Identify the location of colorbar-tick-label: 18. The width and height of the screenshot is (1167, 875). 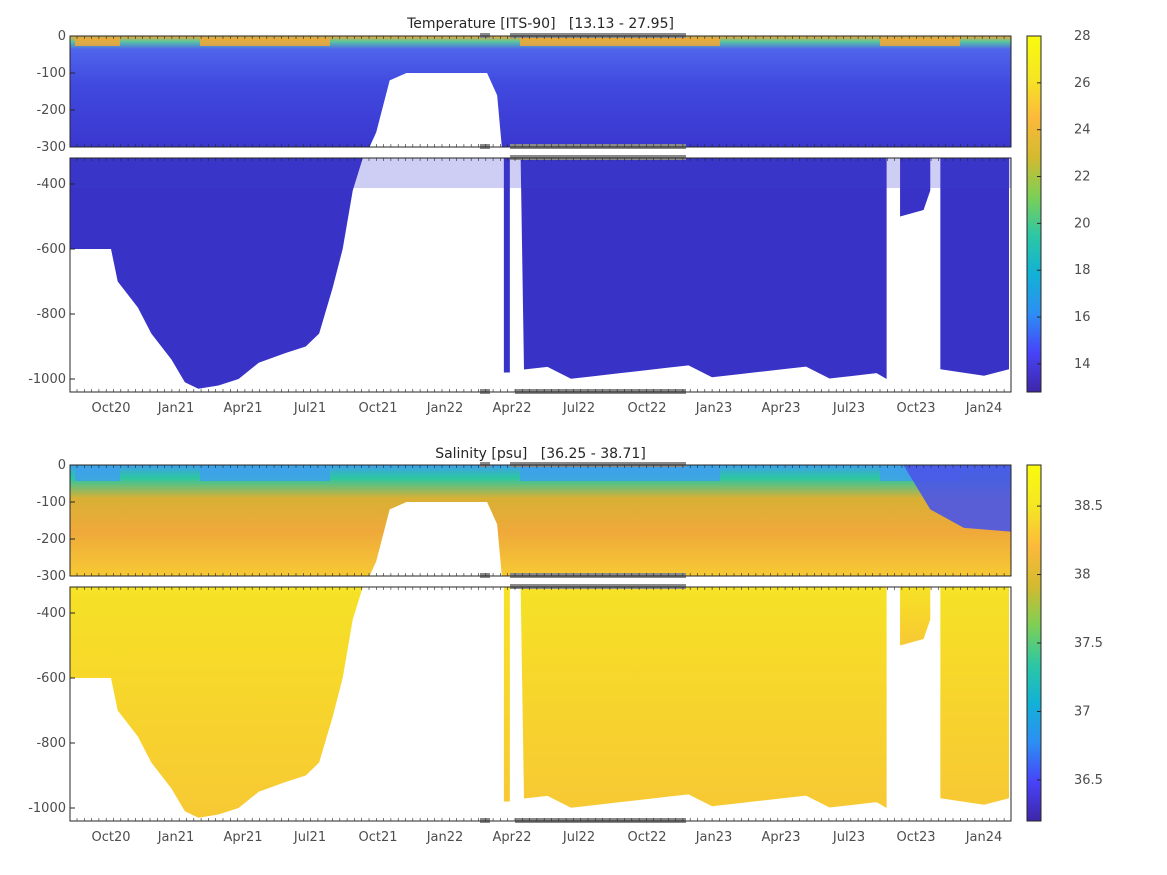
(1082, 270).